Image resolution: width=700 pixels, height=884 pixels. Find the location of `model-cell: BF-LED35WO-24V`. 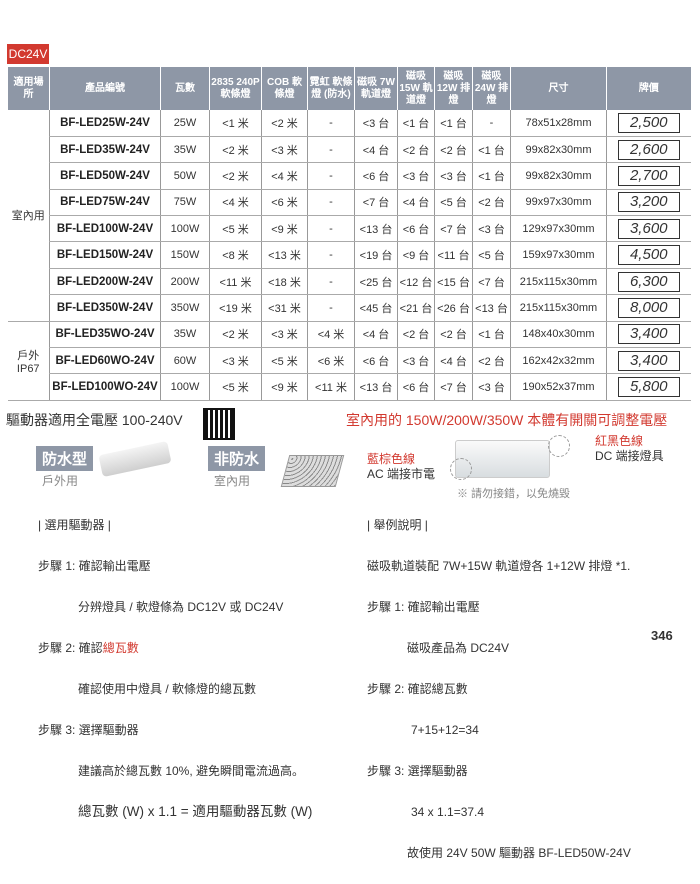

model-cell: BF-LED35WO-24V is located at coordinates (105, 335).